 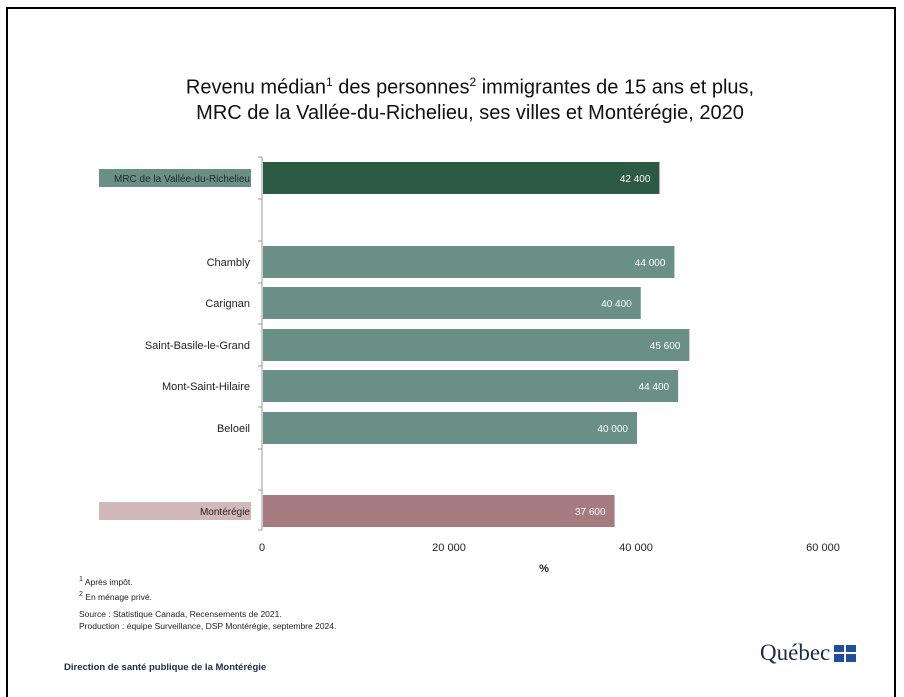 What do you see at coordinates (616, 304) in the screenshot?
I see `data-label: 40 400` at bounding box center [616, 304].